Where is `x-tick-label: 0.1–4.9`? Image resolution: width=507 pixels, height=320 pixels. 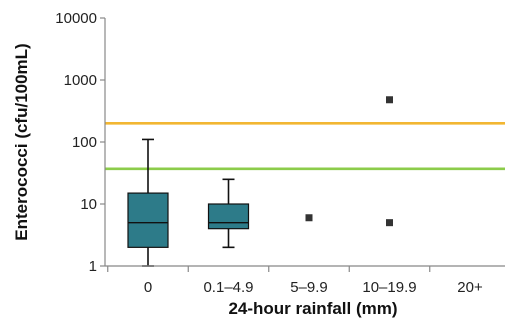 x-tick-label: 0.1–4.9 is located at coordinates (228, 287).